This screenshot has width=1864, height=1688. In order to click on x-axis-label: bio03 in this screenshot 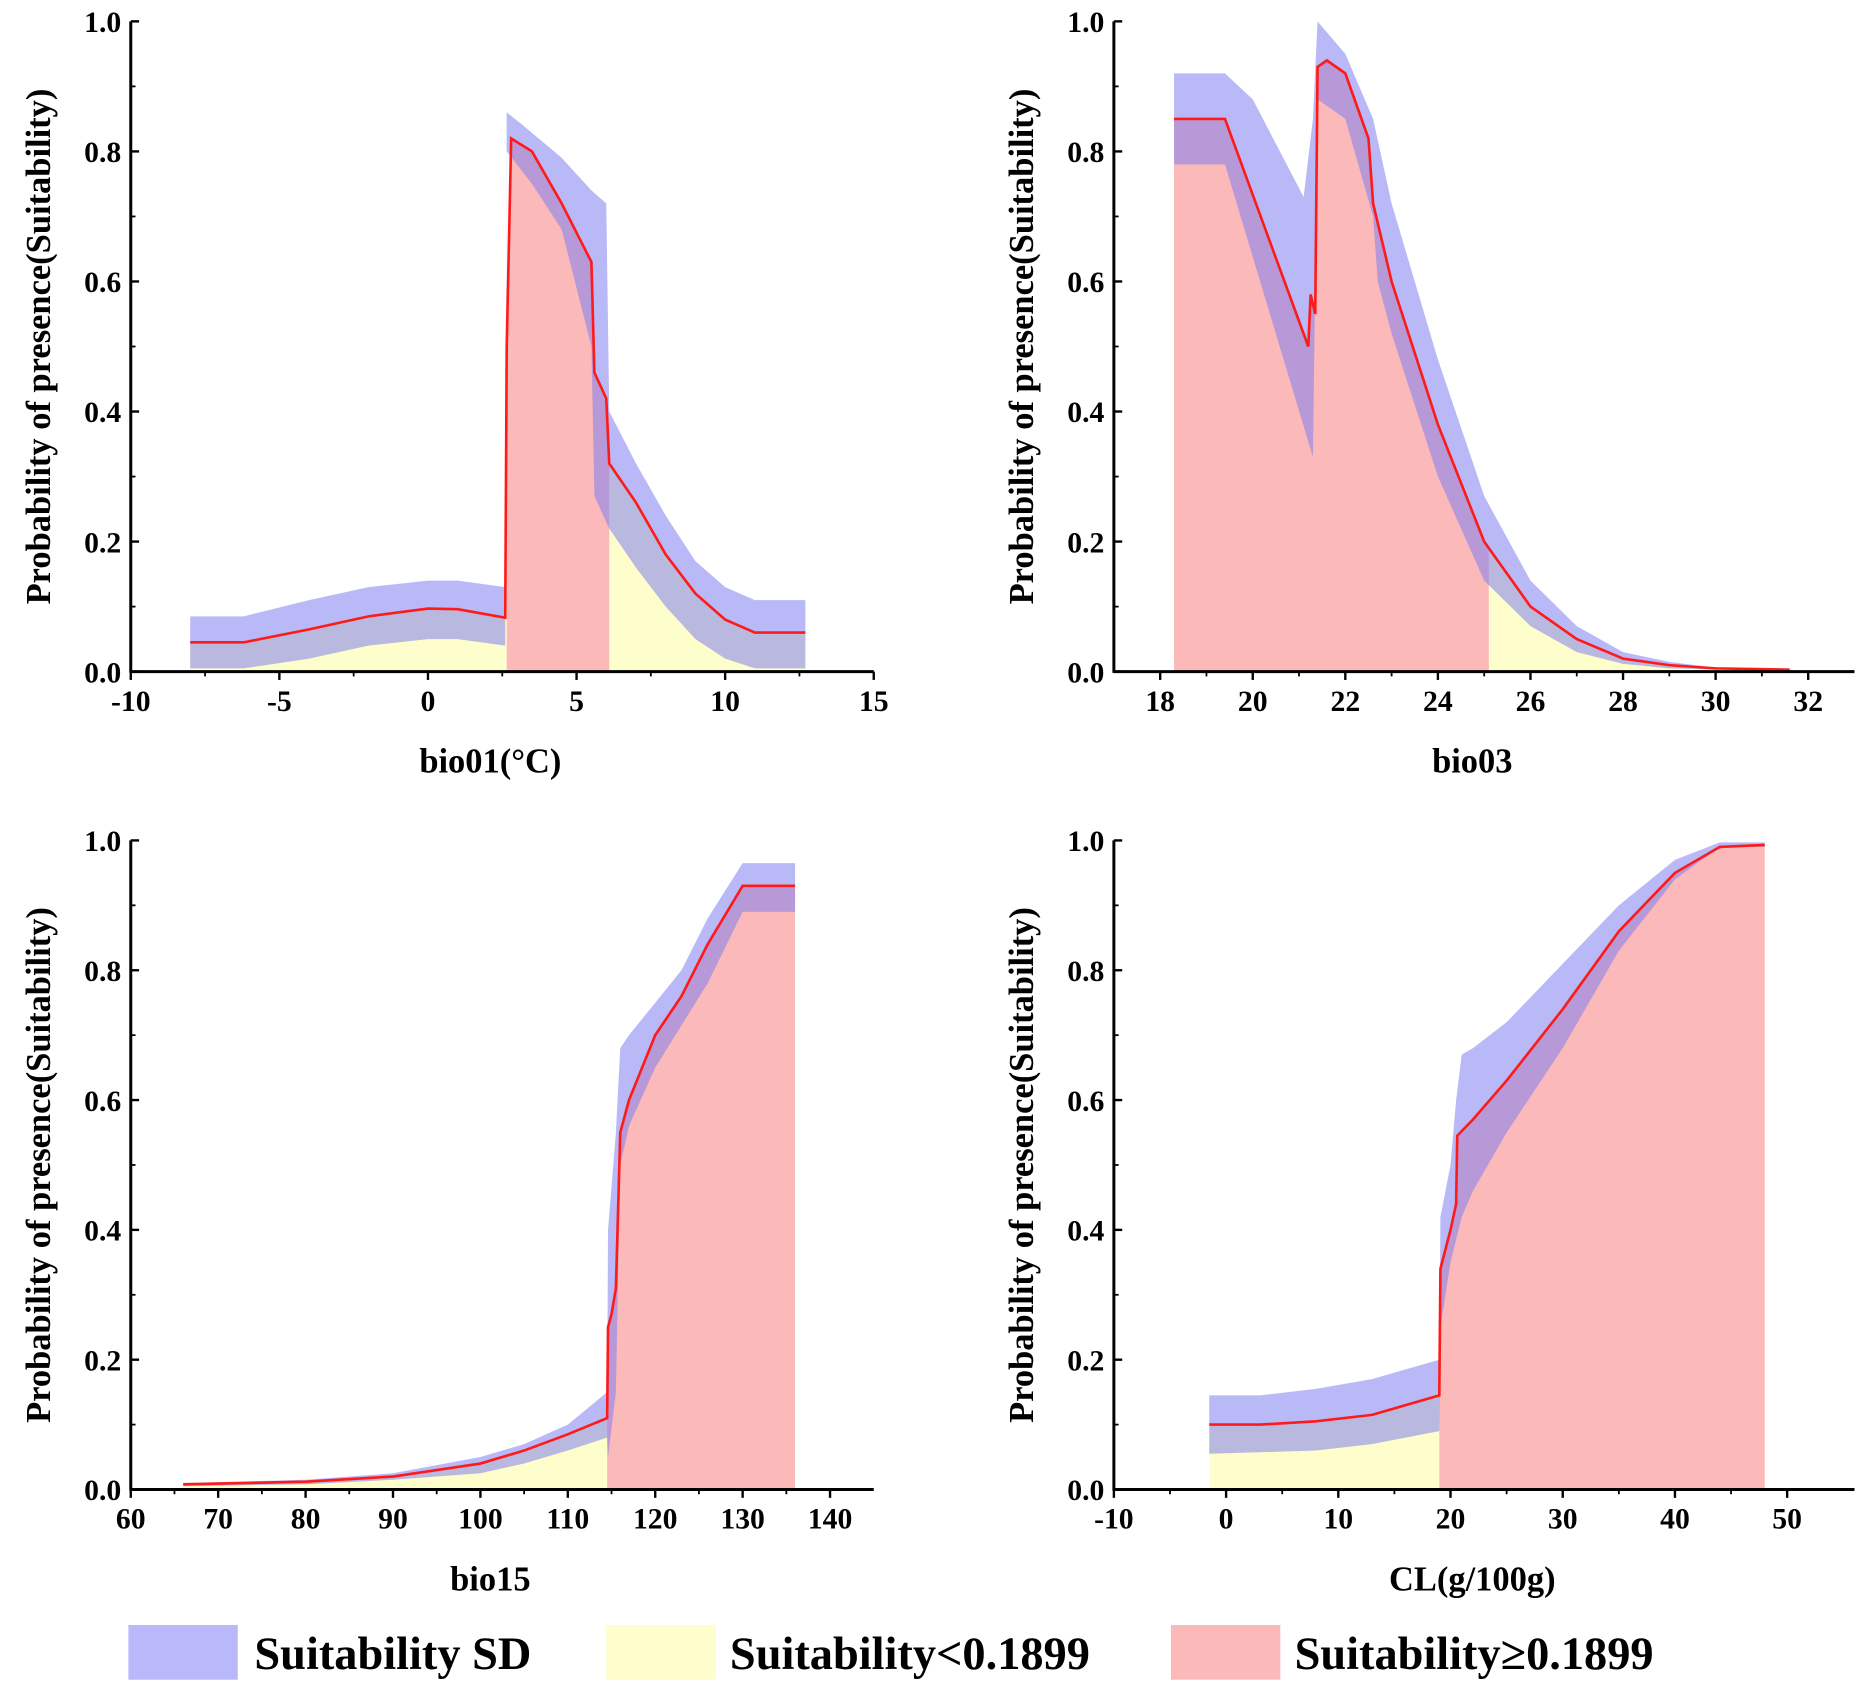, I will do `click(1472, 762)`.